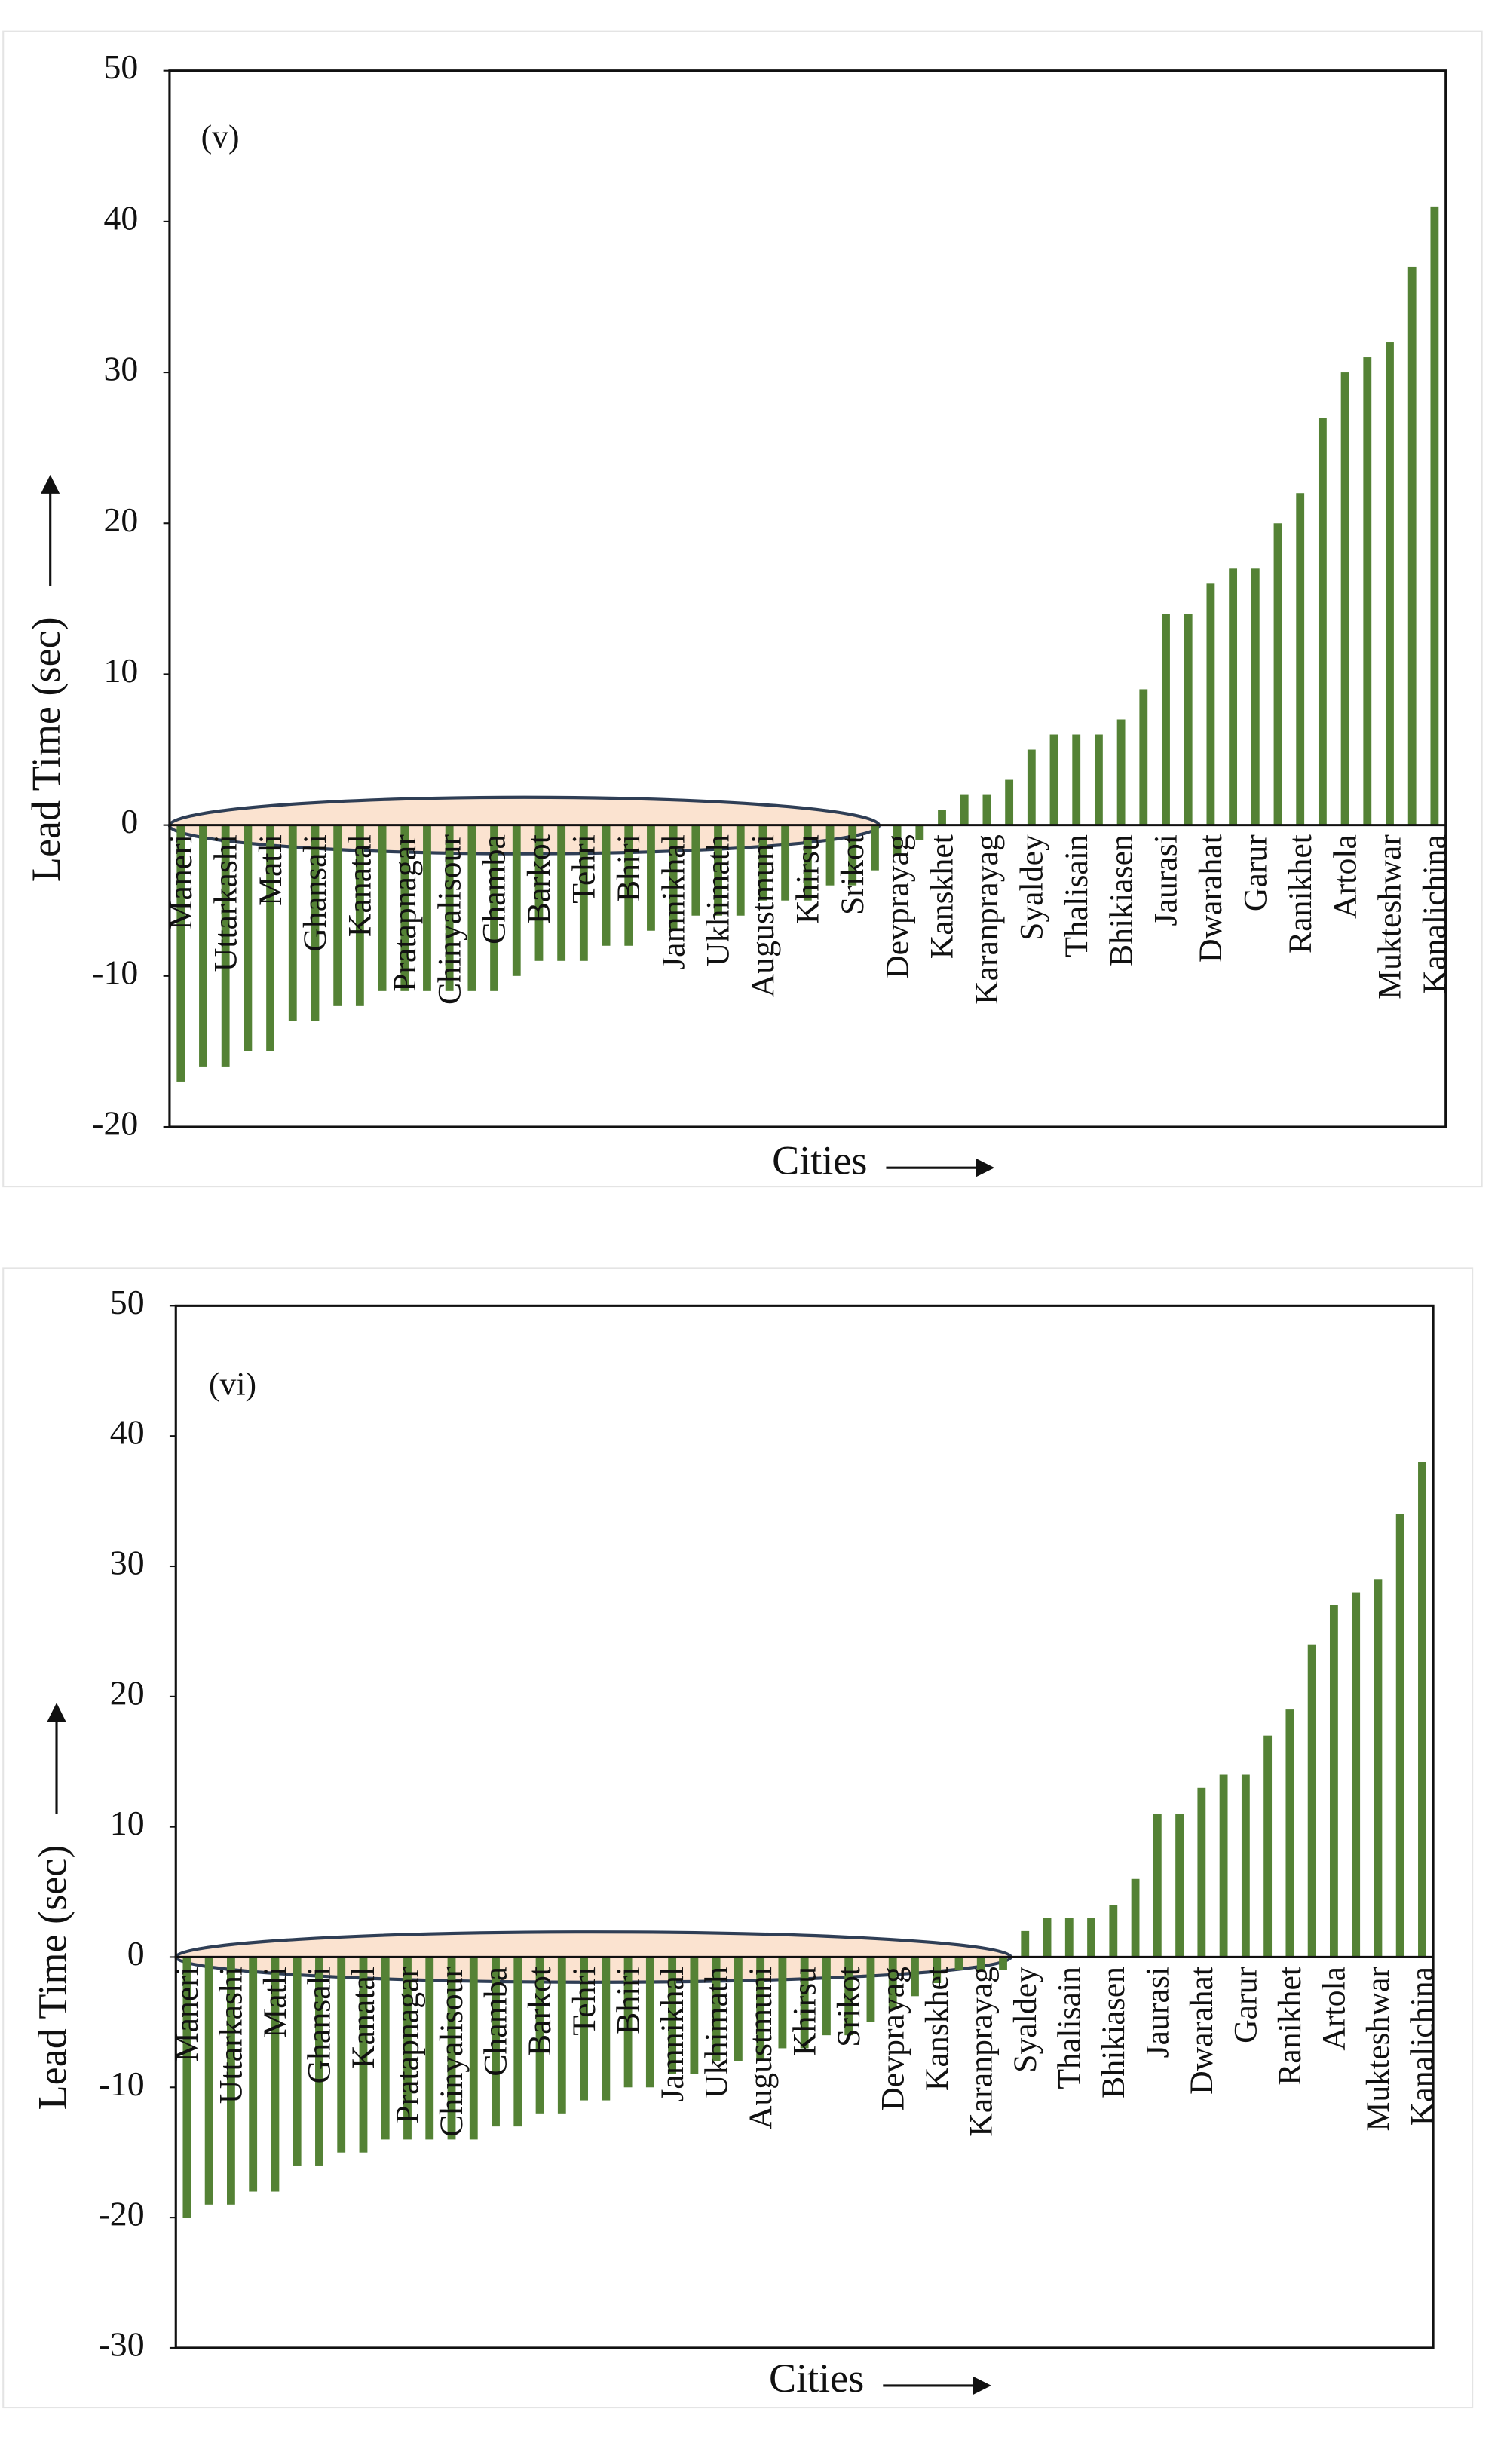 The image size is (1507, 2464). I want to click on x-tick-label: Barkot, so click(539, 879).